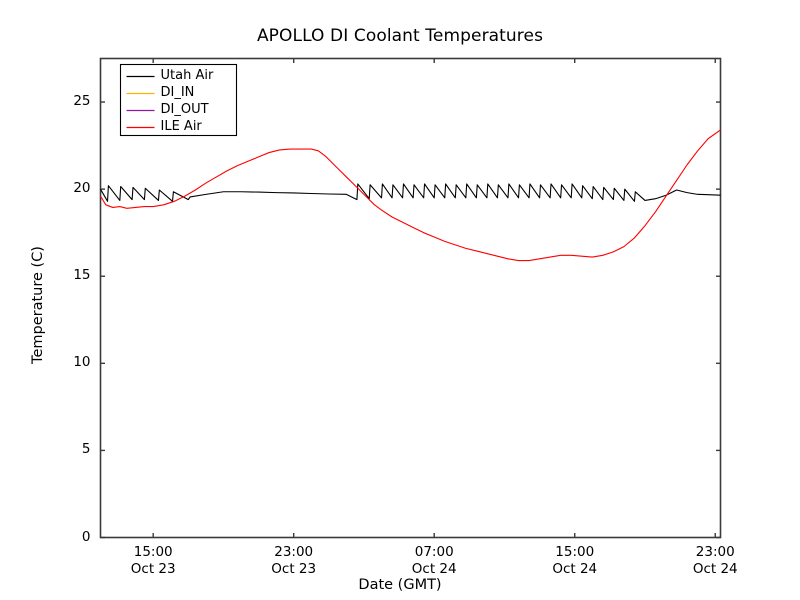  I want to click on y-tick-label: 0, so click(86, 536).